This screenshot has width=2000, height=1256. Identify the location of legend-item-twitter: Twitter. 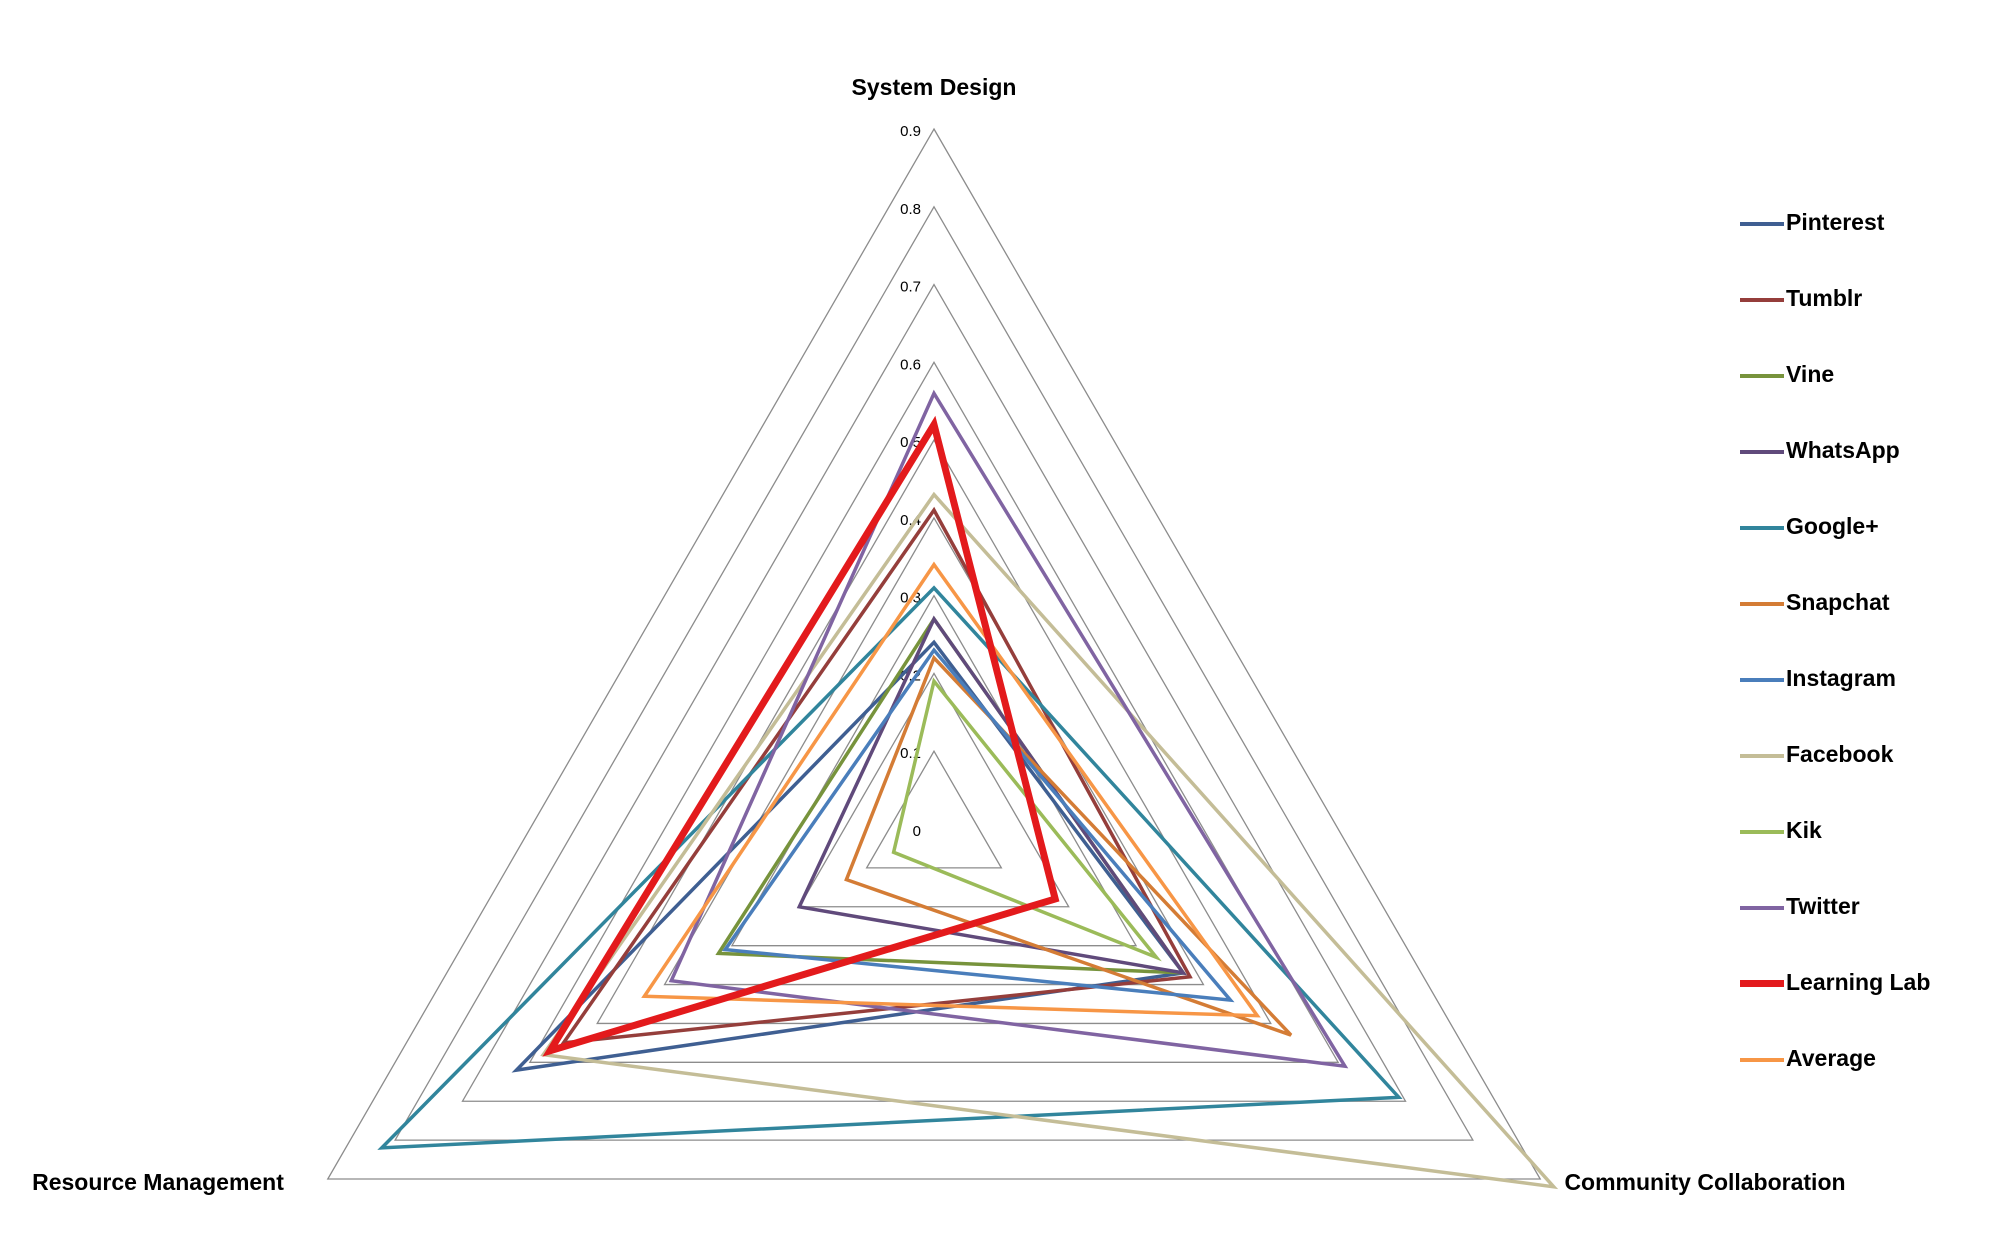
(1860, 927).